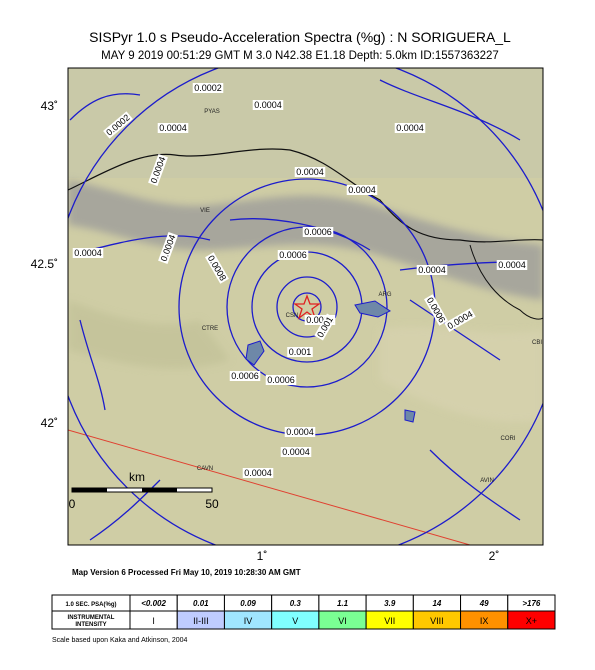 Image resolution: width=595 pixels, height=670 pixels. Describe the element at coordinates (153, 603) in the screenshot. I see `legend-psa-value: <0.002` at that location.